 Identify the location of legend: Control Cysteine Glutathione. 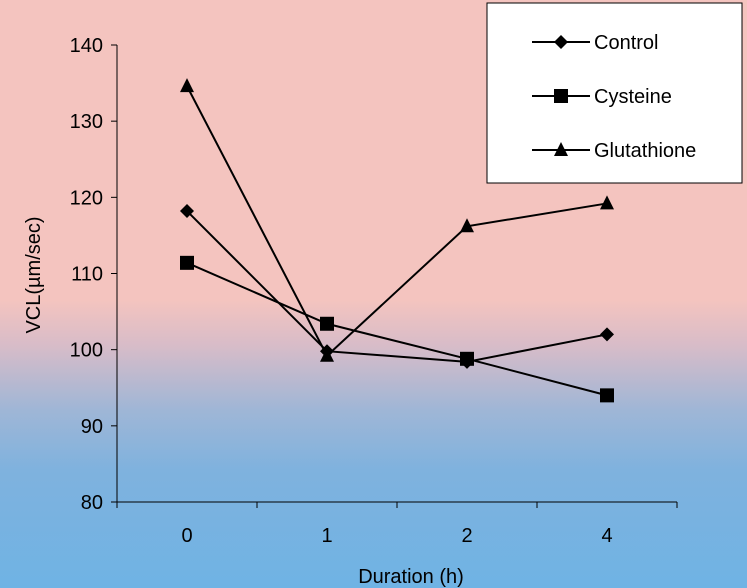
(614, 93).